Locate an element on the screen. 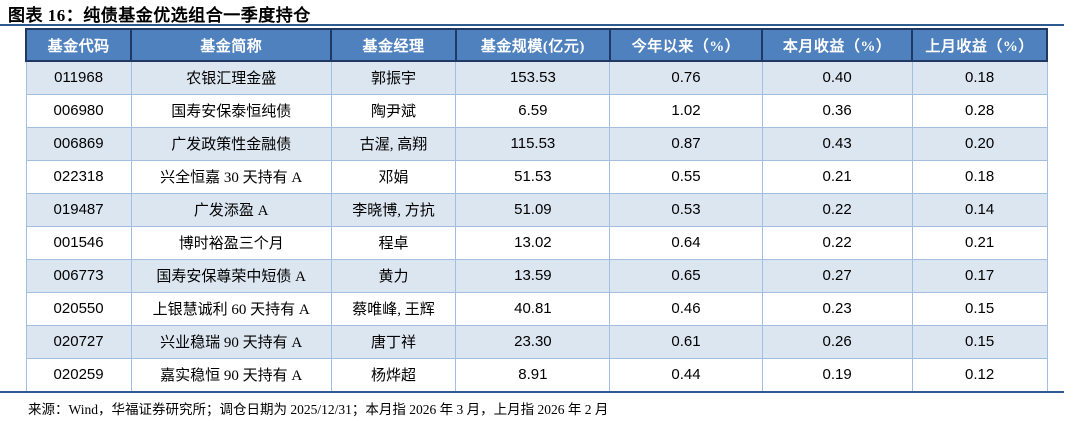 Image resolution: width=1080 pixels, height=421 pixels. cell-fund-scale: 51.09 is located at coordinates (533, 209).